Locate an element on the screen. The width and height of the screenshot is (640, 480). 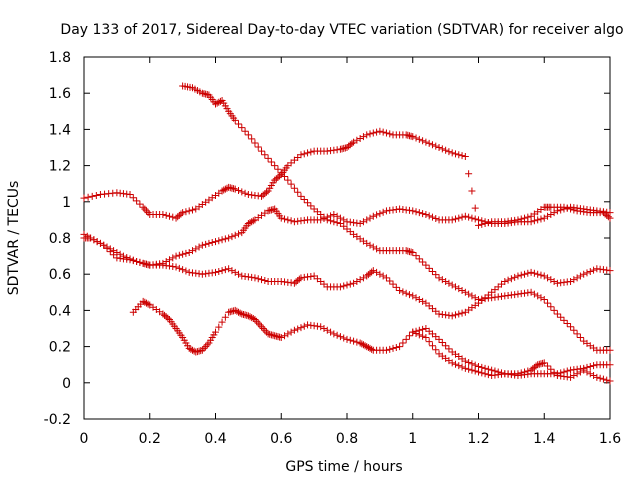
y-tick-label: 0 is located at coordinates (66, 384).